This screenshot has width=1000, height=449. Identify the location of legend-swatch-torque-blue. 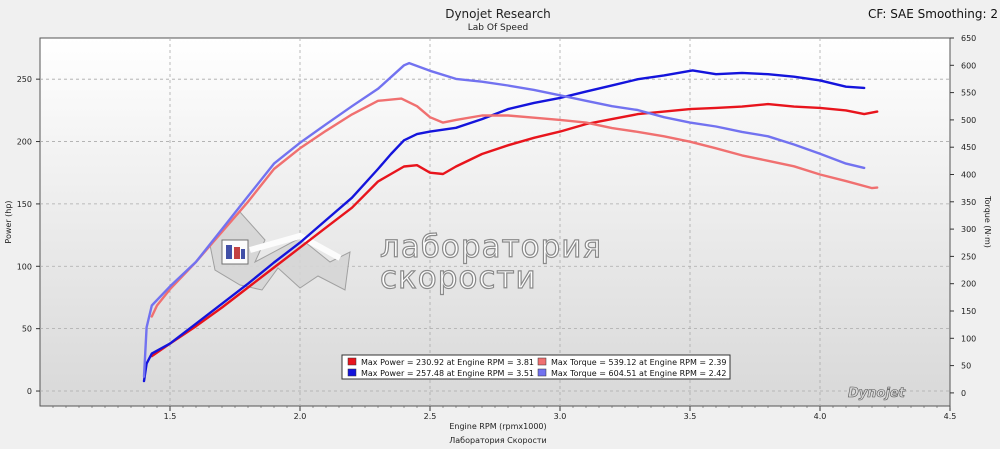
(542, 372).